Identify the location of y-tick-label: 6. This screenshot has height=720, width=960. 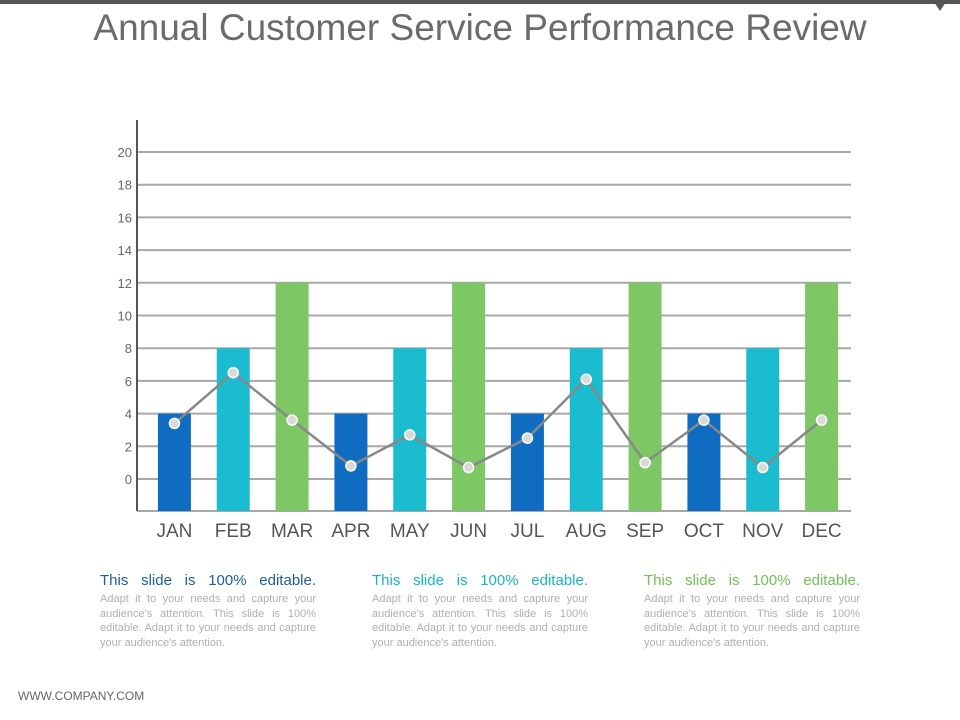
(128, 381).